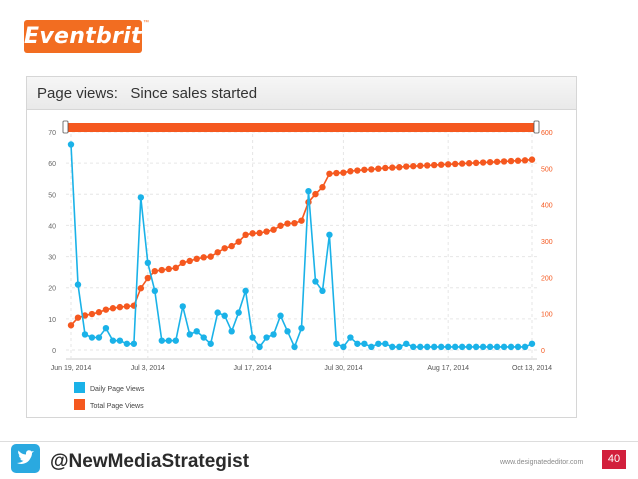 This screenshot has height=479, width=638. I want to click on y-right-tick-label: 100, so click(547, 315).